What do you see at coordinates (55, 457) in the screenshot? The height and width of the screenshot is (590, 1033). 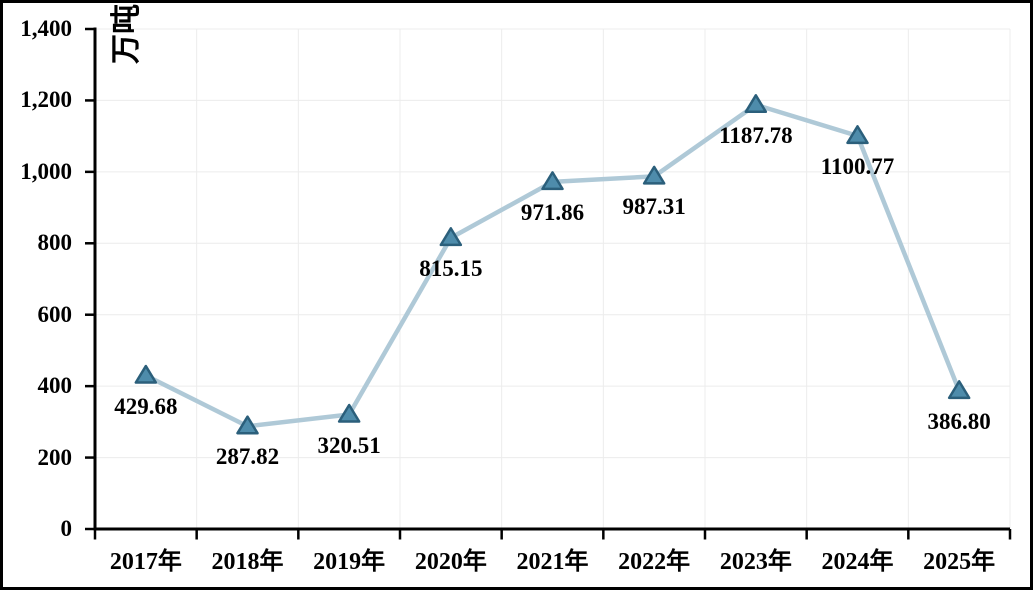 I see `y-axis-tick-label: 200` at bounding box center [55, 457].